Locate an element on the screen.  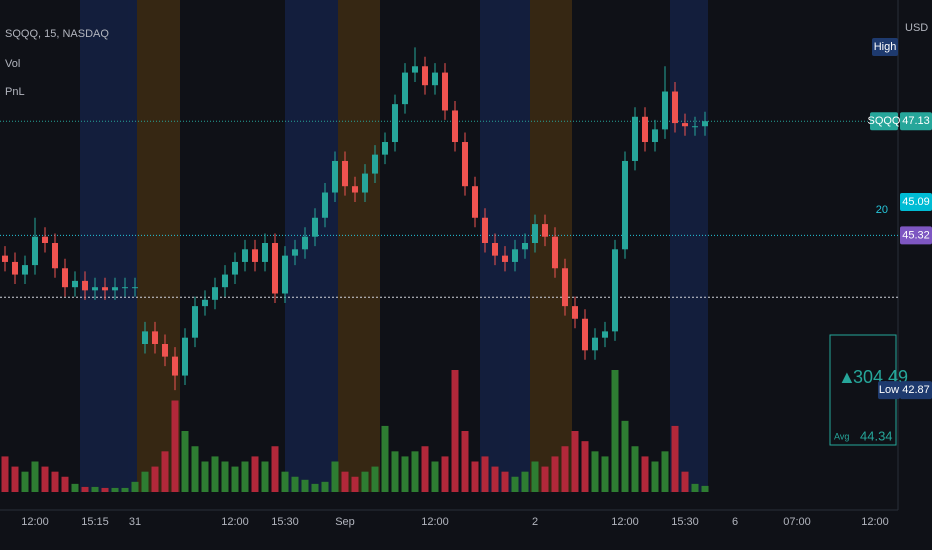
legend-vol: Vol is located at coordinates (12, 64).